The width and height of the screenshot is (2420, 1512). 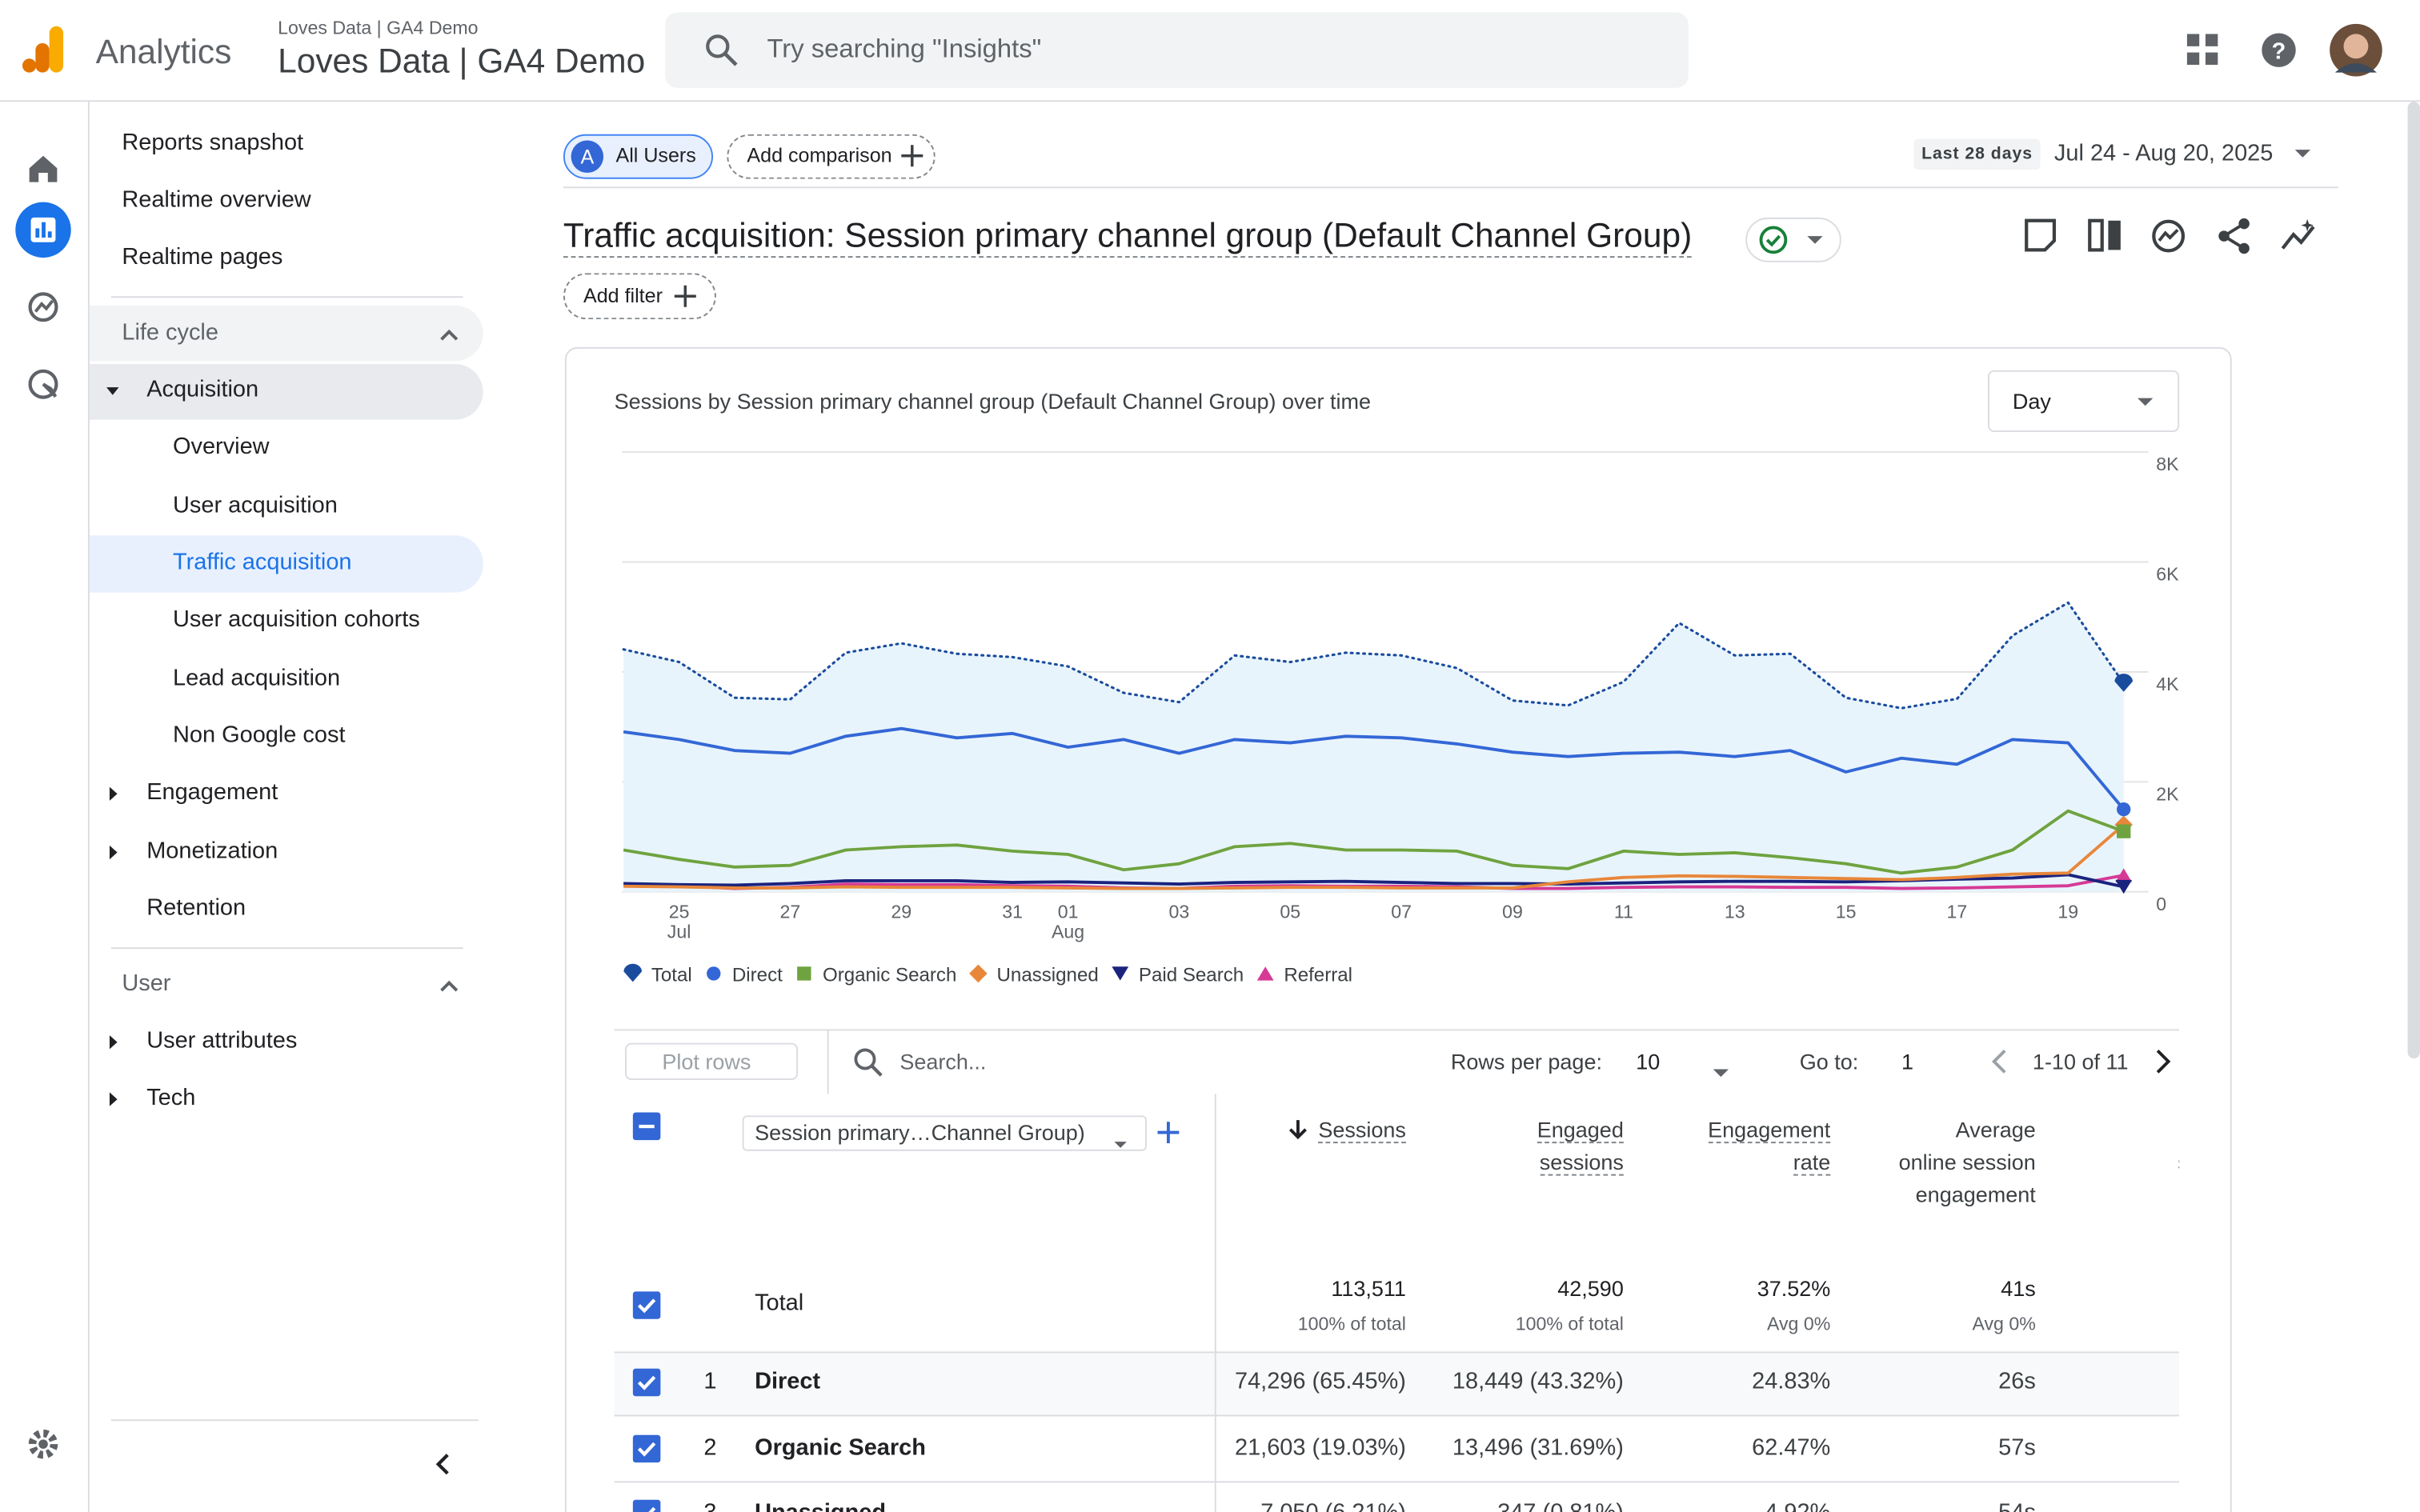 What do you see at coordinates (1373, 747) in the screenshot?
I see `area` at bounding box center [1373, 747].